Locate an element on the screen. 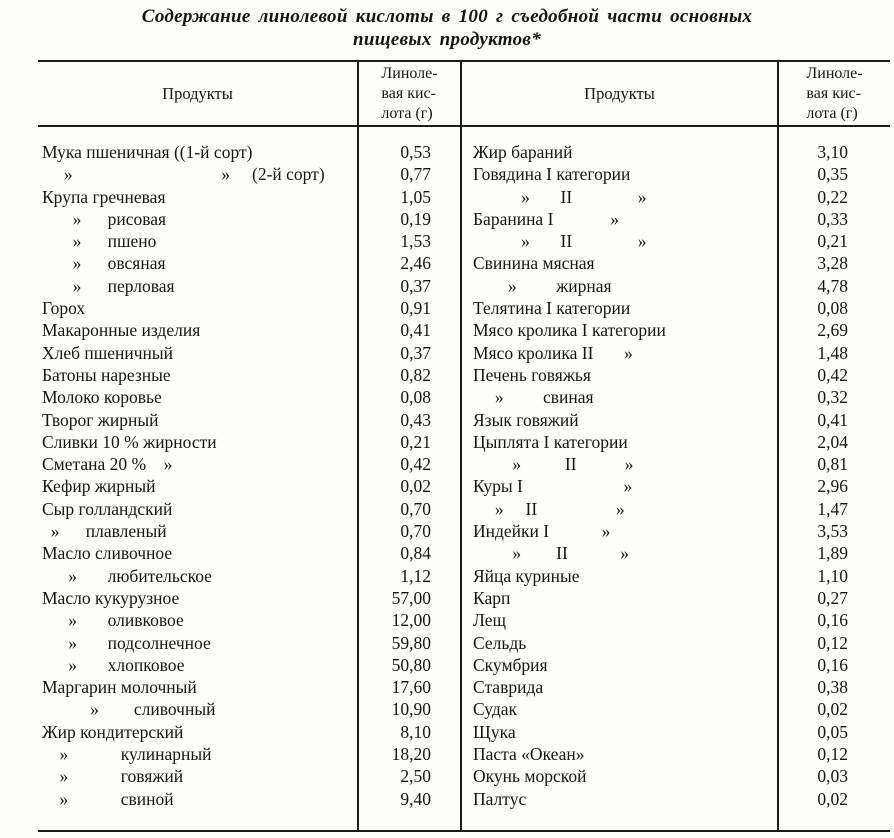 The width and height of the screenshot is (894, 838). product-cell: » свиная is located at coordinates (533, 397).